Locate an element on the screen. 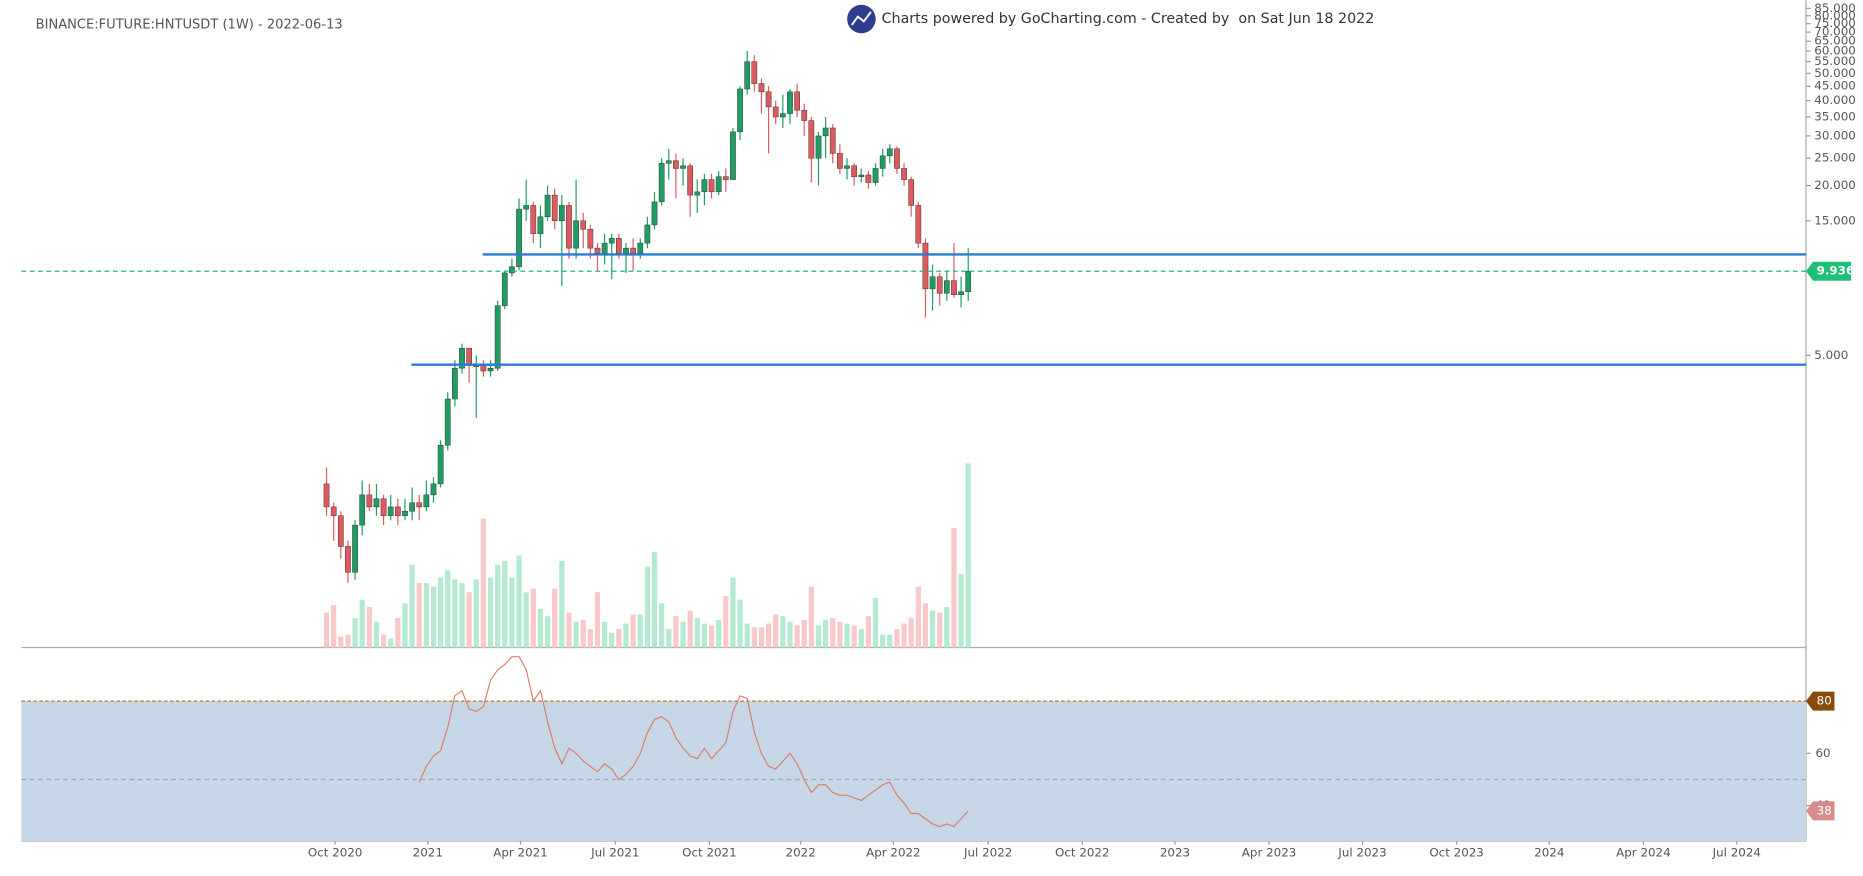  y-tick-label: 55.000 is located at coordinates (1835, 61).